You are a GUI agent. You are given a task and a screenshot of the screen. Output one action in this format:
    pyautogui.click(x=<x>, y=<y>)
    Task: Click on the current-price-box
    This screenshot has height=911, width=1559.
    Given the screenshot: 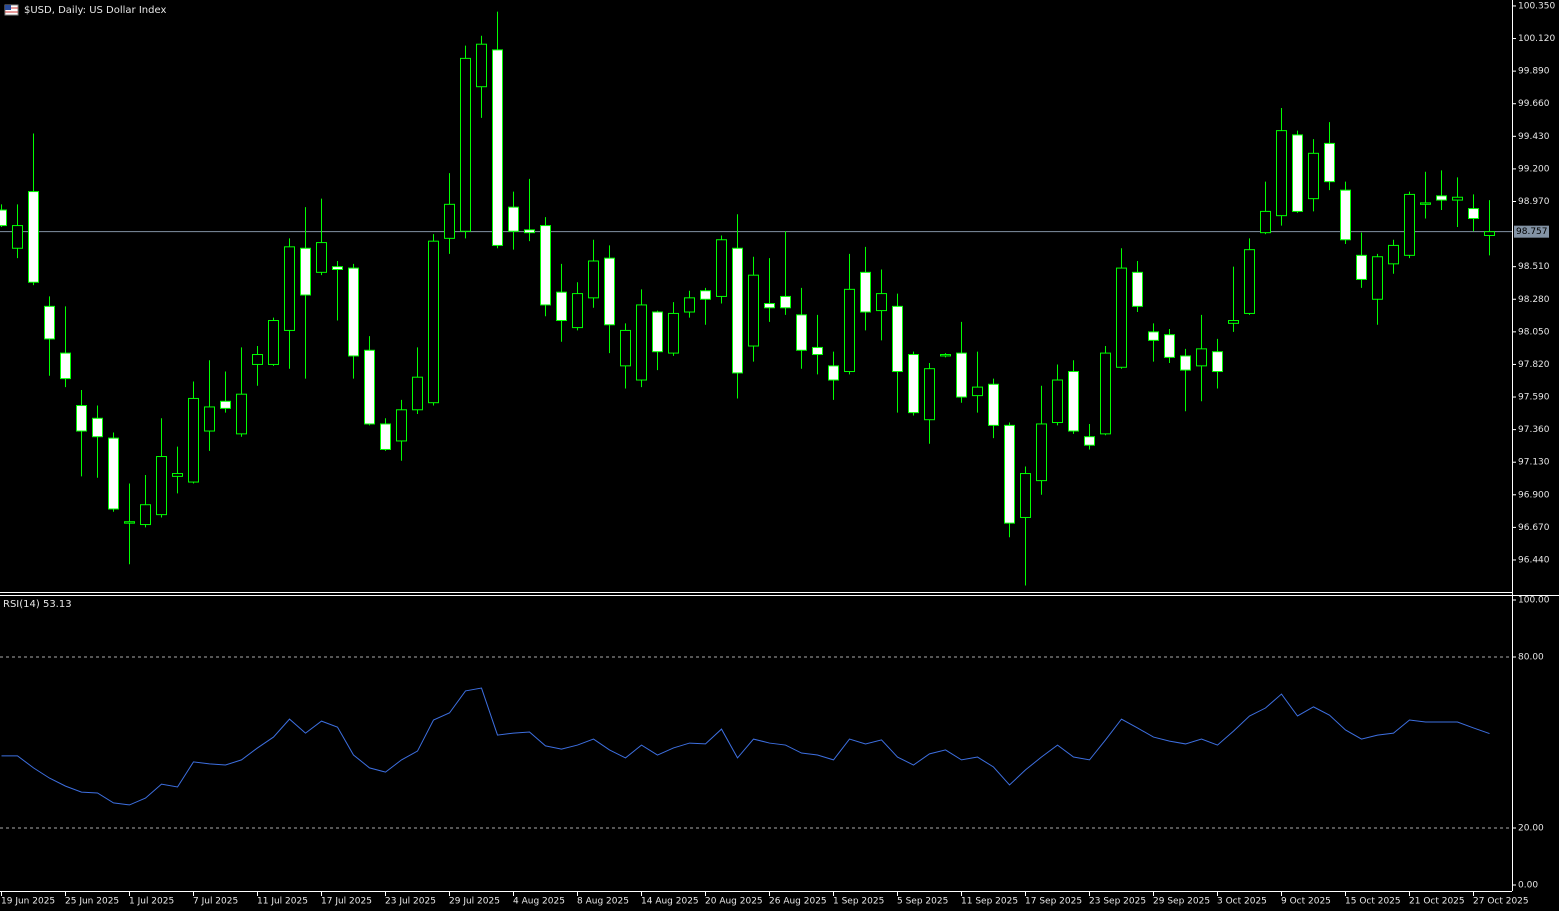 What is the action you would take?
    pyautogui.click(x=1531, y=231)
    